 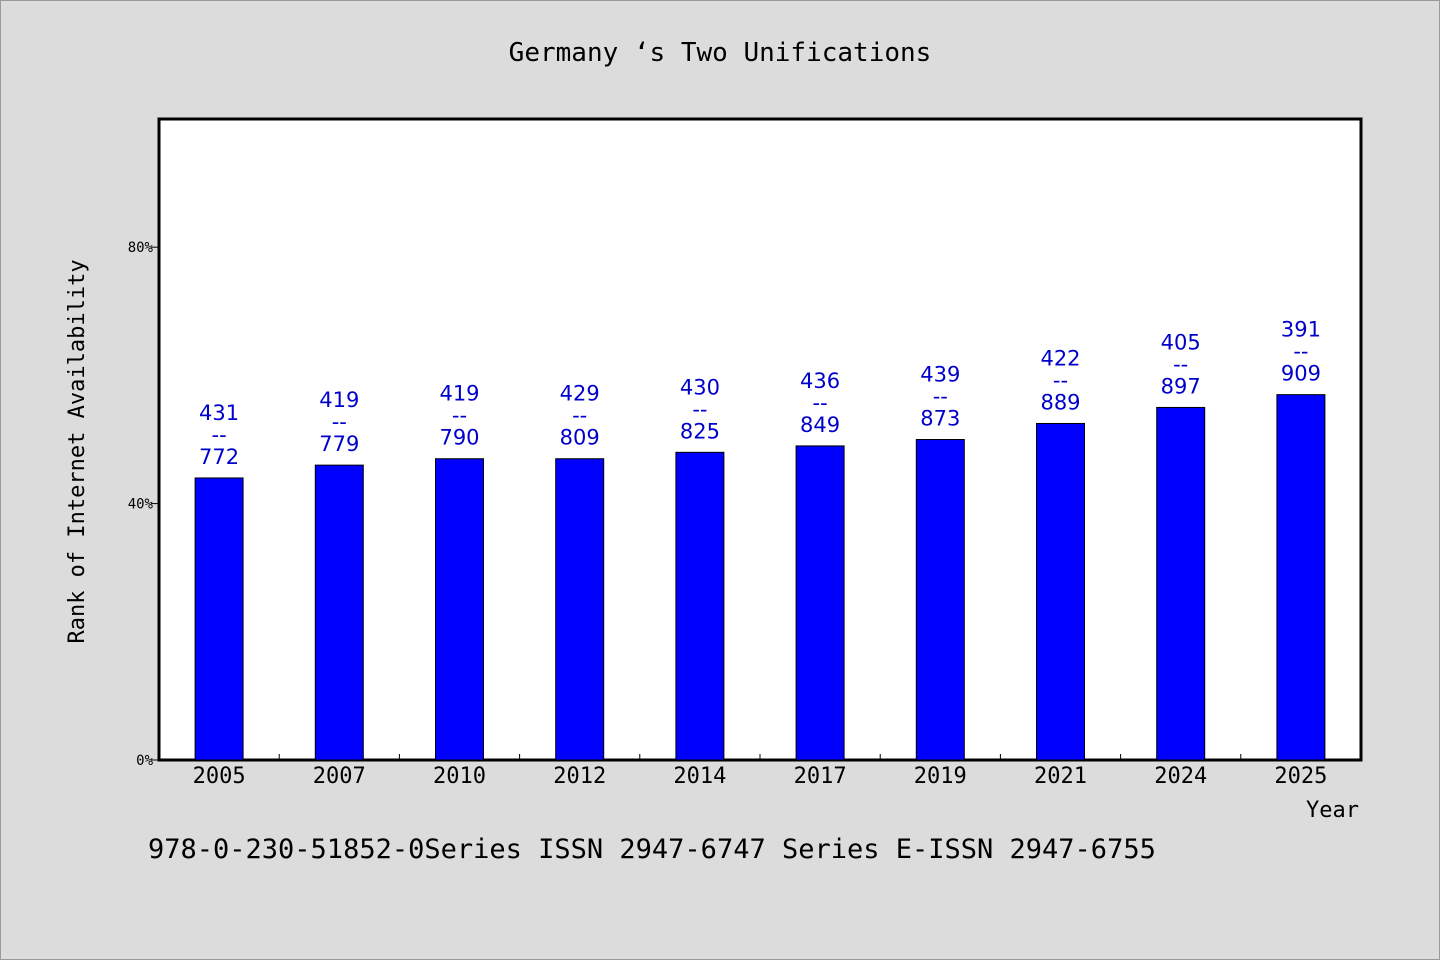 What do you see at coordinates (820, 776) in the screenshot?
I see `x-tick-label: 2017` at bounding box center [820, 776].